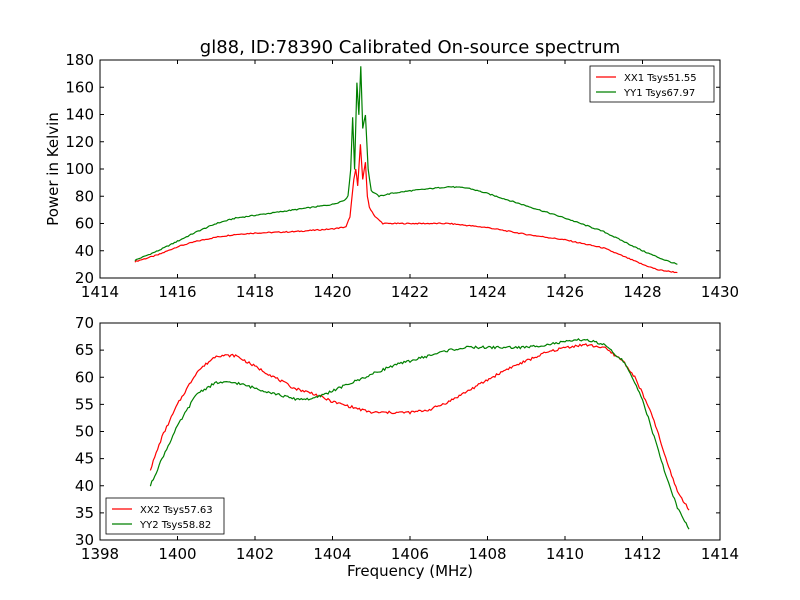  What do you see at coordinates (79, 87) in the screenshot?
I see `y-tick-label: 160` at bounding box center [79, 87].